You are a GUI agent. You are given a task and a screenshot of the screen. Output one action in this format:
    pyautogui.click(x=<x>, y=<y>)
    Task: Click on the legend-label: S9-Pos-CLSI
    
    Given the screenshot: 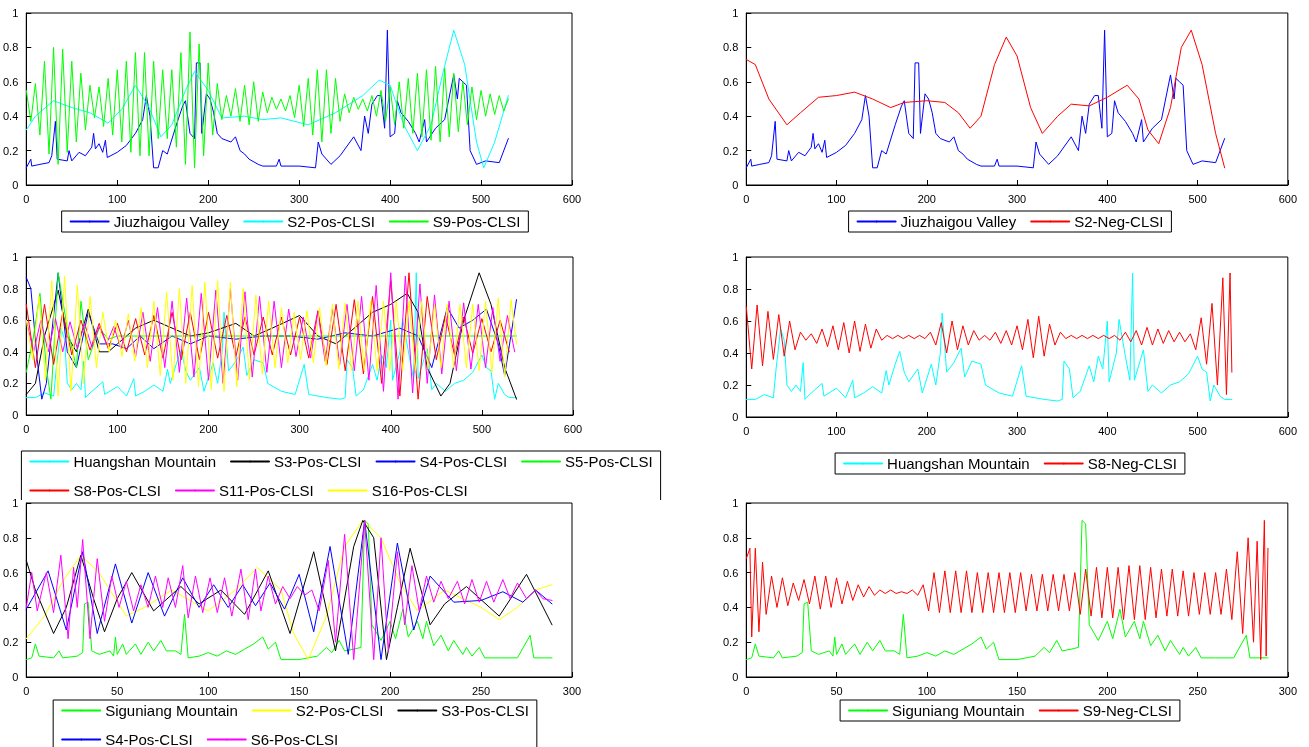 What is the action you would take?
    pyautogui.click(x=476, y=221)
    